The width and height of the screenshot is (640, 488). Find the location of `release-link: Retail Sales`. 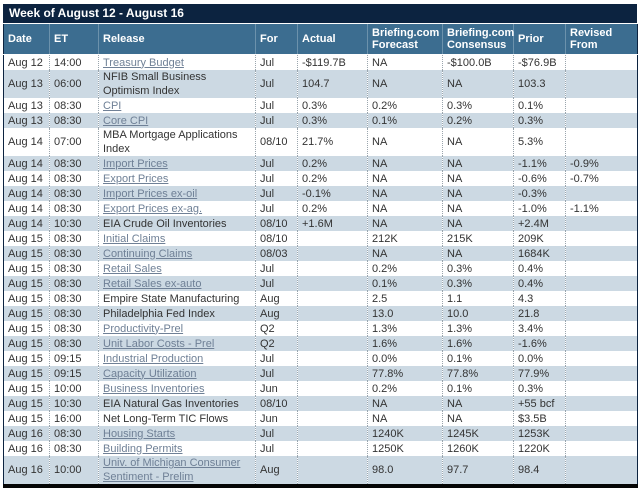

release-link: Retail Sales is located at coordinates (132, 268).